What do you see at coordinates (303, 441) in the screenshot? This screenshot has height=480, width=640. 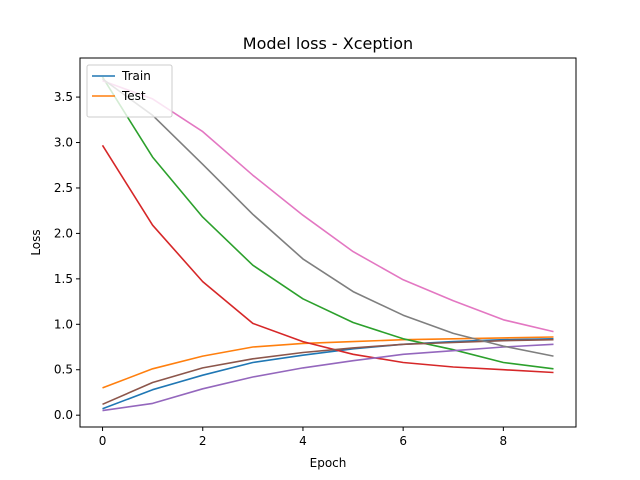 I see `x-tick-label: 4` at bounding box center [303, 441].